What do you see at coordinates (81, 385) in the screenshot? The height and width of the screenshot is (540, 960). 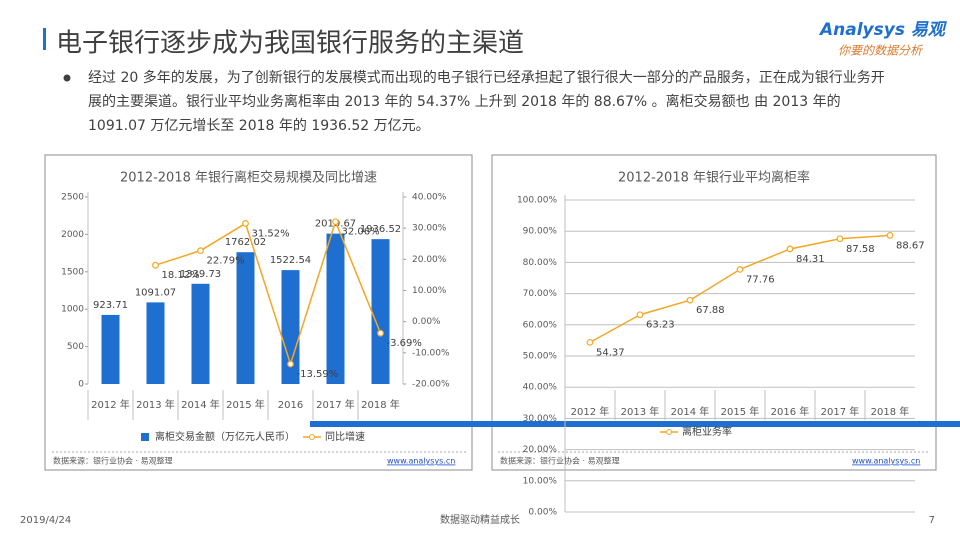 I see `y-tick-label: 0` at bounding box center [81, 385].